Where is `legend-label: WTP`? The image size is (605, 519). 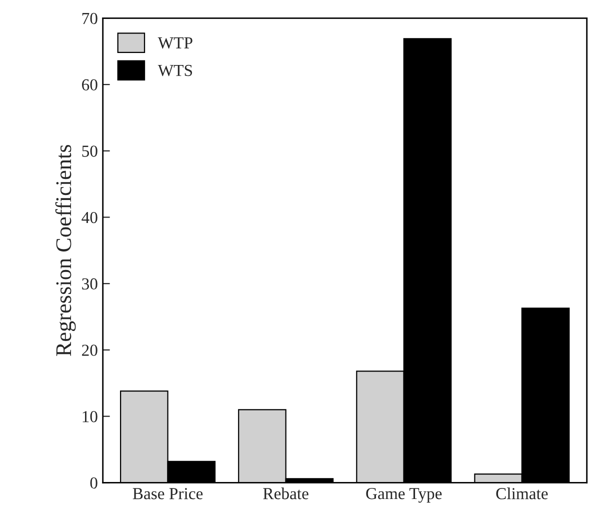 legend-label: WTP is located at coordinates (175, 43).